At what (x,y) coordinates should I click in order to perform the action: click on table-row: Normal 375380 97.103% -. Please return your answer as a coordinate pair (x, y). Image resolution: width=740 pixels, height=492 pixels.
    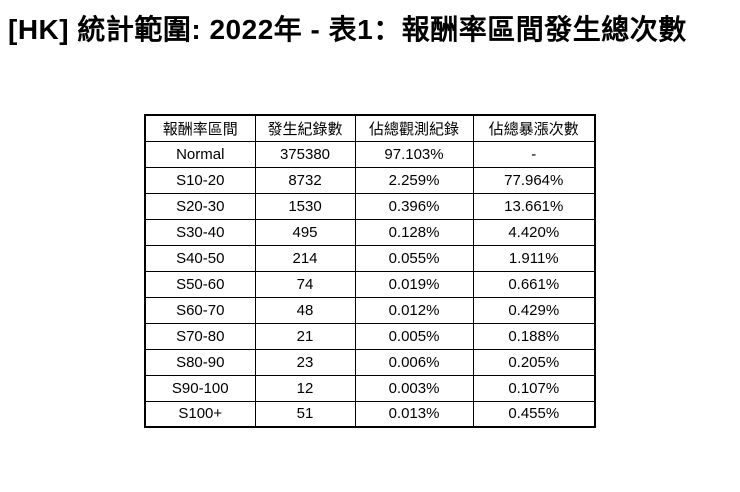
    Looking at the image, I should click on (370, 154).